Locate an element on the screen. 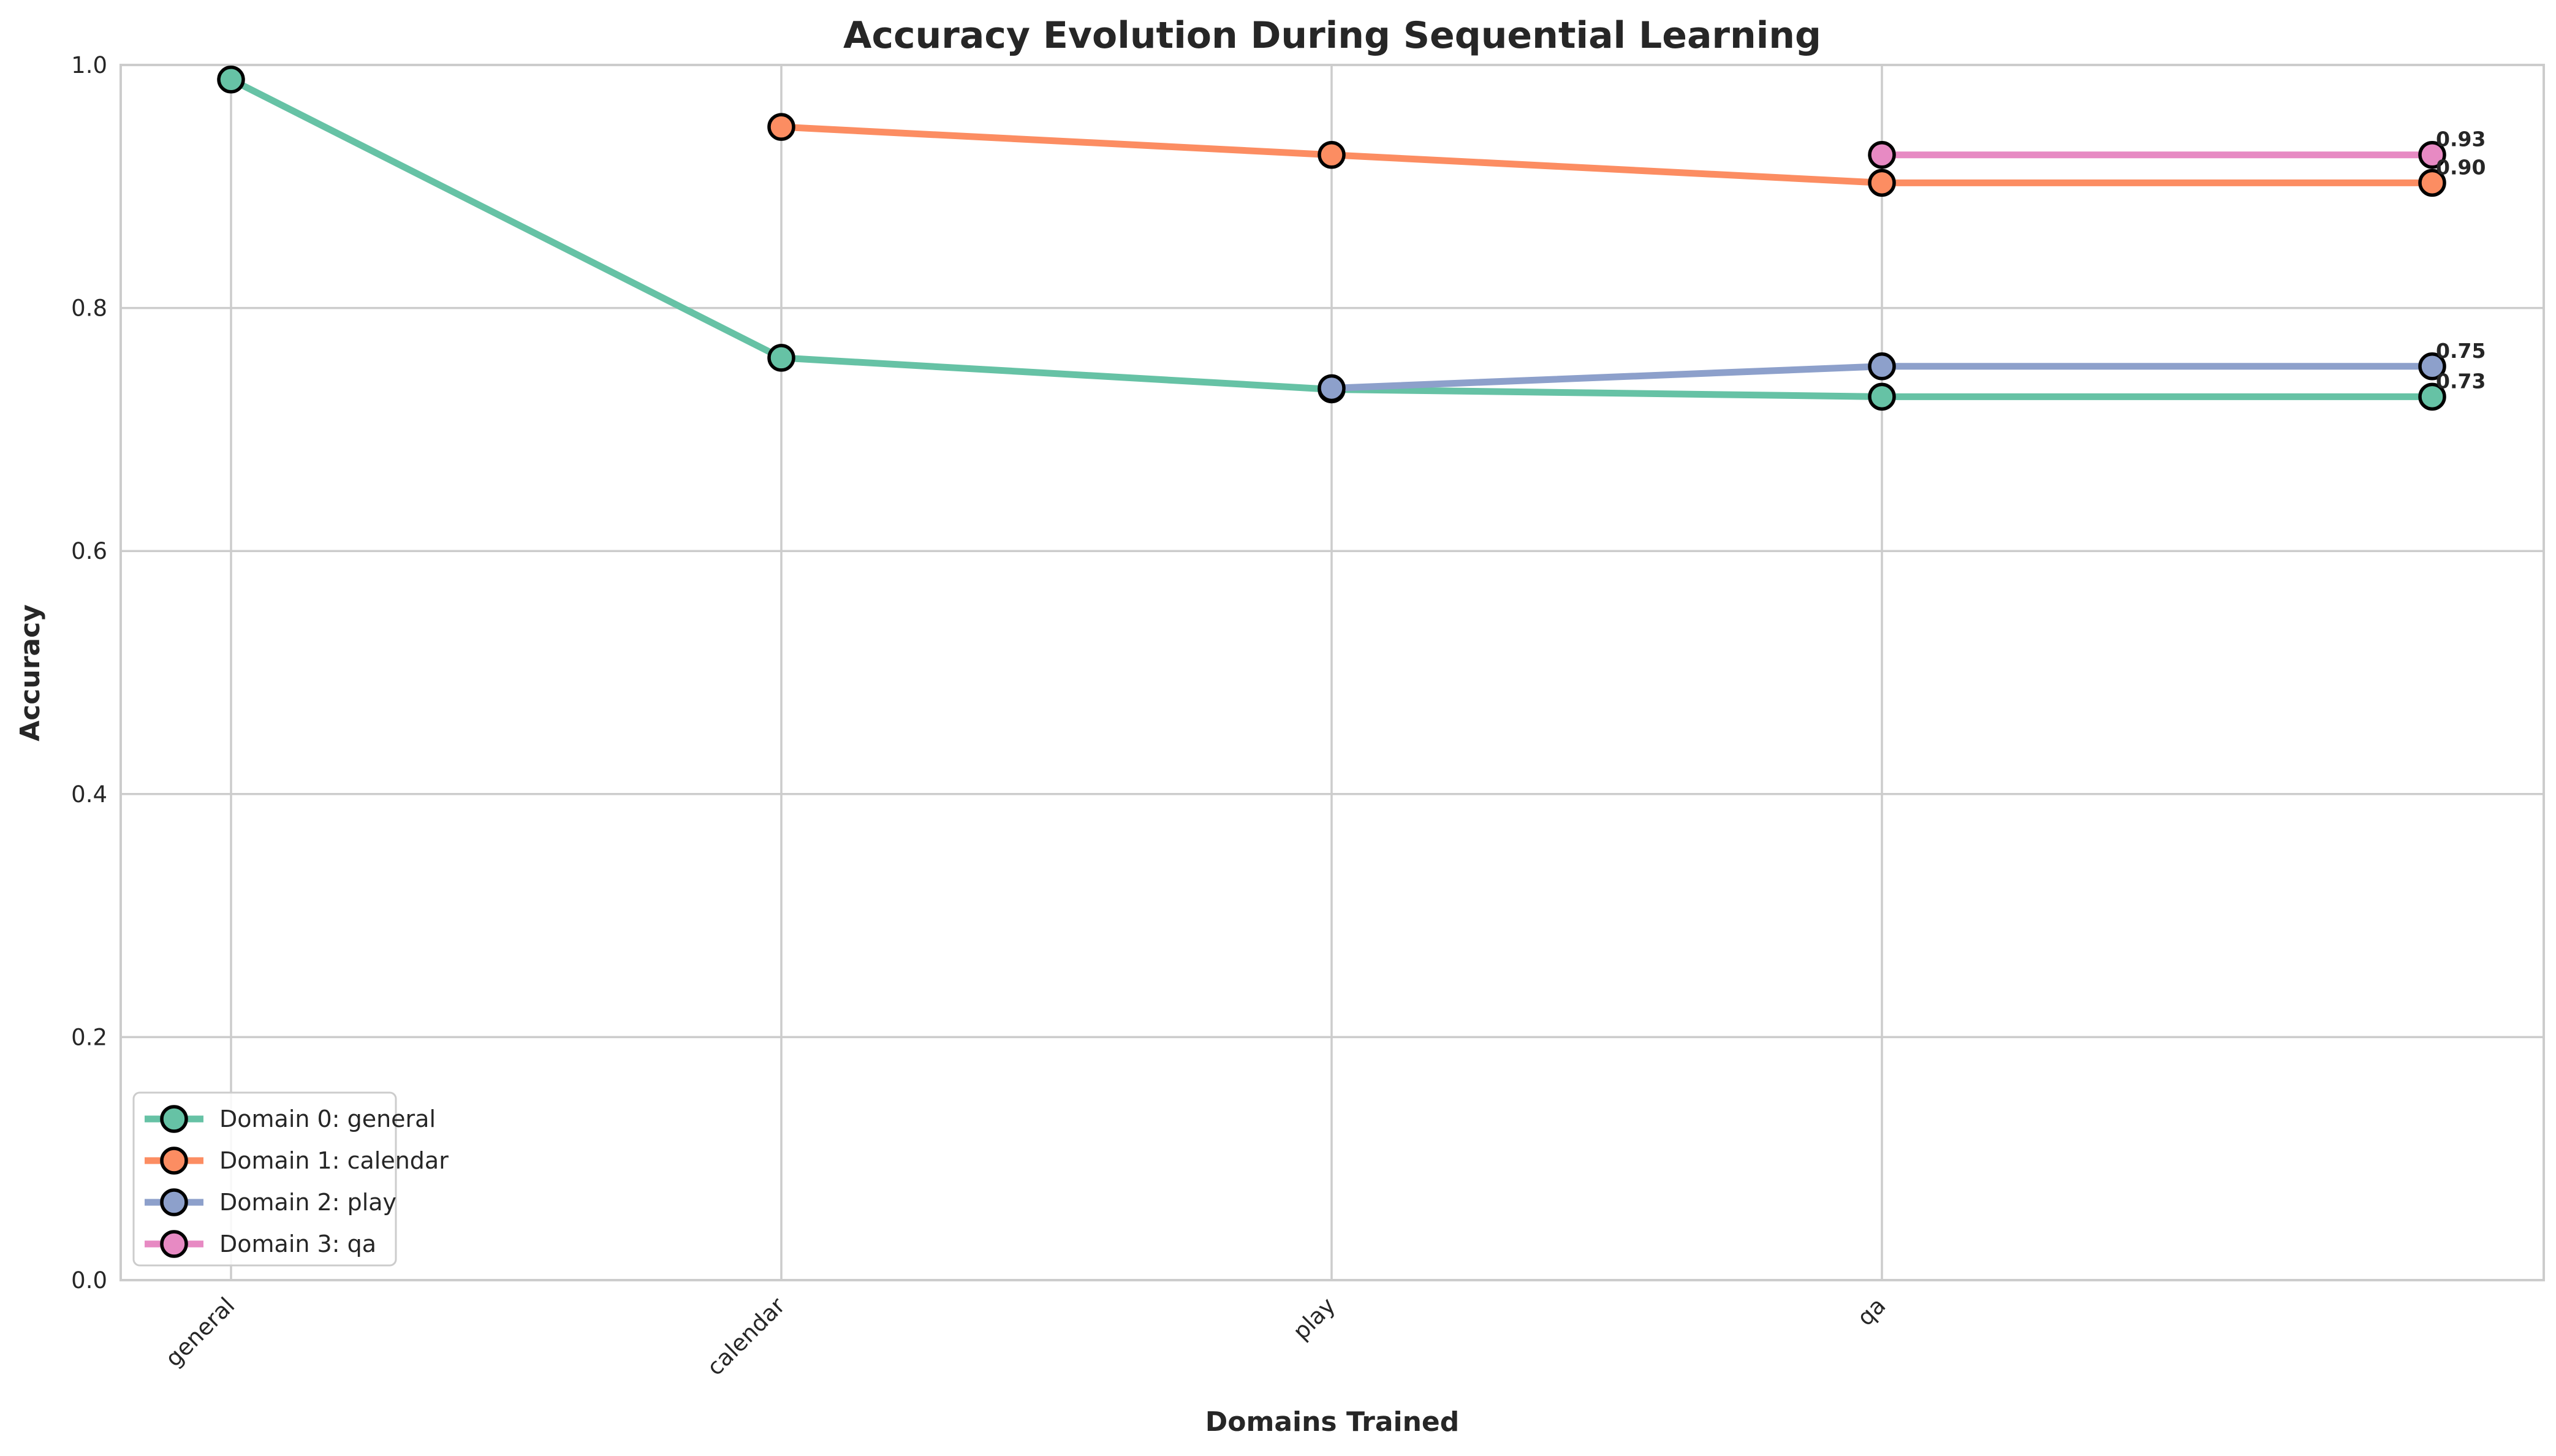  end-value-label: 0.93 is located at coordinates (2461, 139).